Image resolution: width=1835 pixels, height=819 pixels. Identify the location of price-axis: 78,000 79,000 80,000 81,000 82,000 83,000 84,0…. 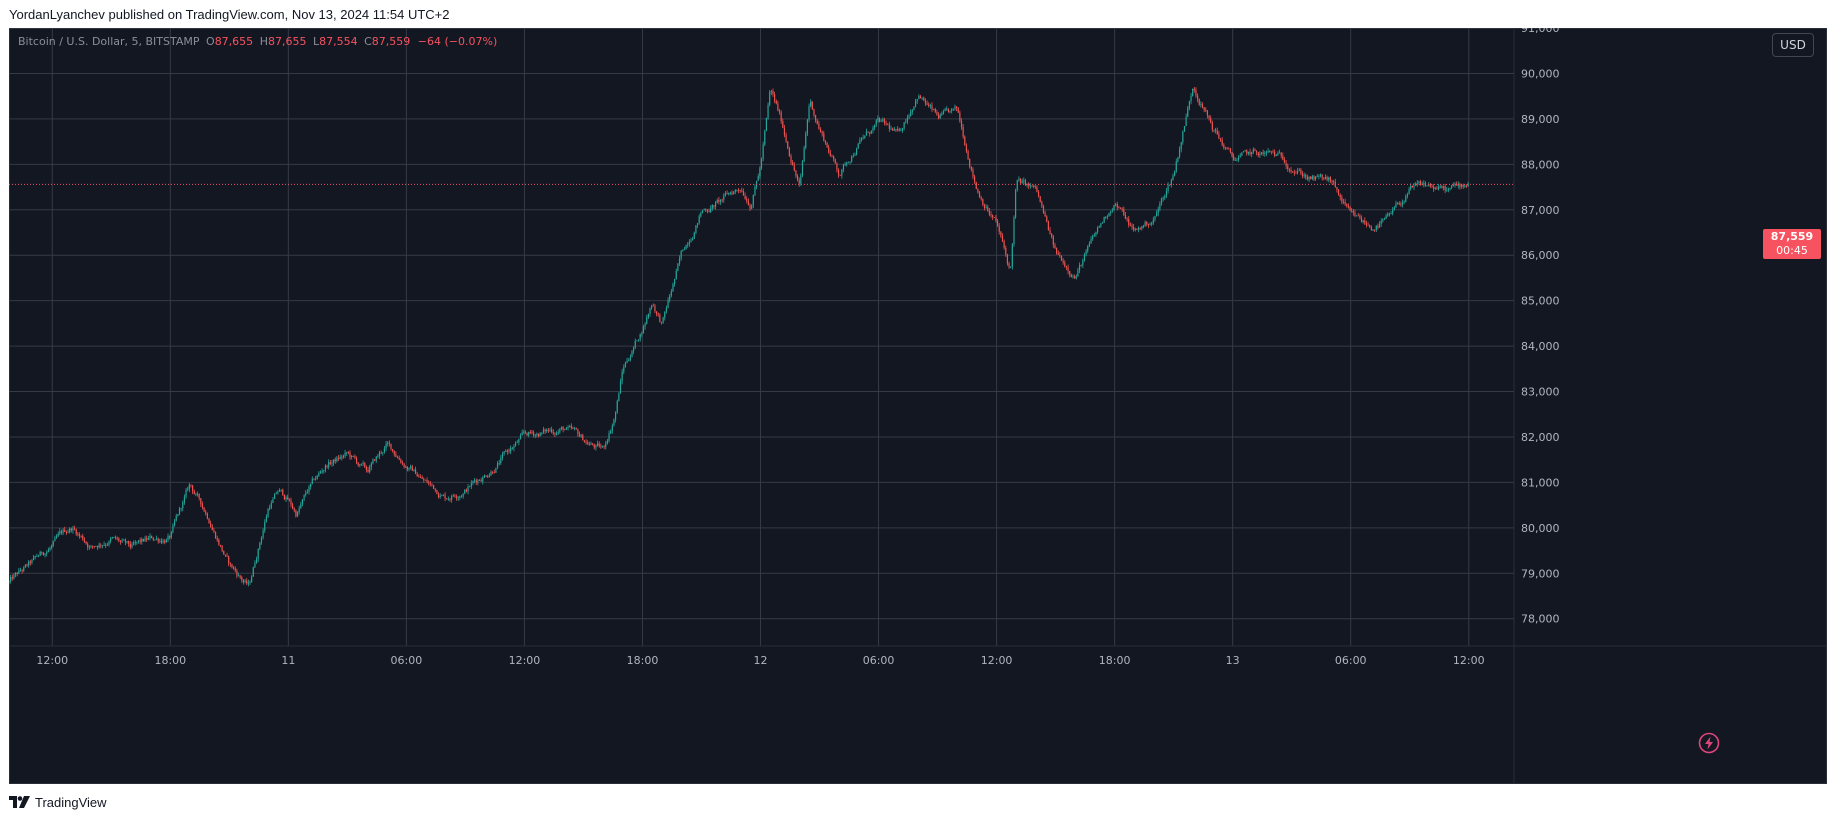
(1540, 327).